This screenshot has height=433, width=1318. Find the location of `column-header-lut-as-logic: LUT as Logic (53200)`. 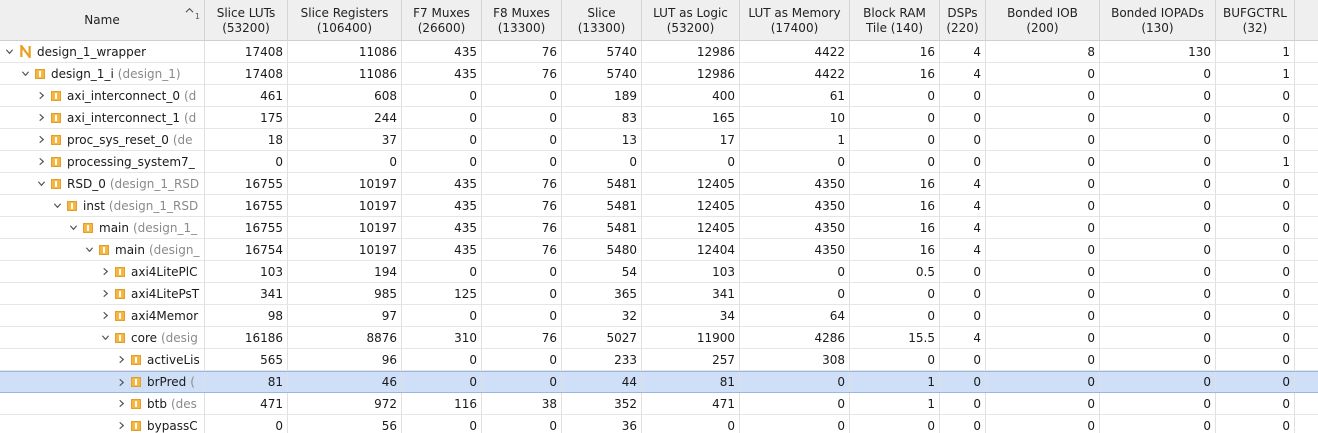

column-header-lut-as-logic: LUT as Logic (53200) is located at coordinates (691, 20).